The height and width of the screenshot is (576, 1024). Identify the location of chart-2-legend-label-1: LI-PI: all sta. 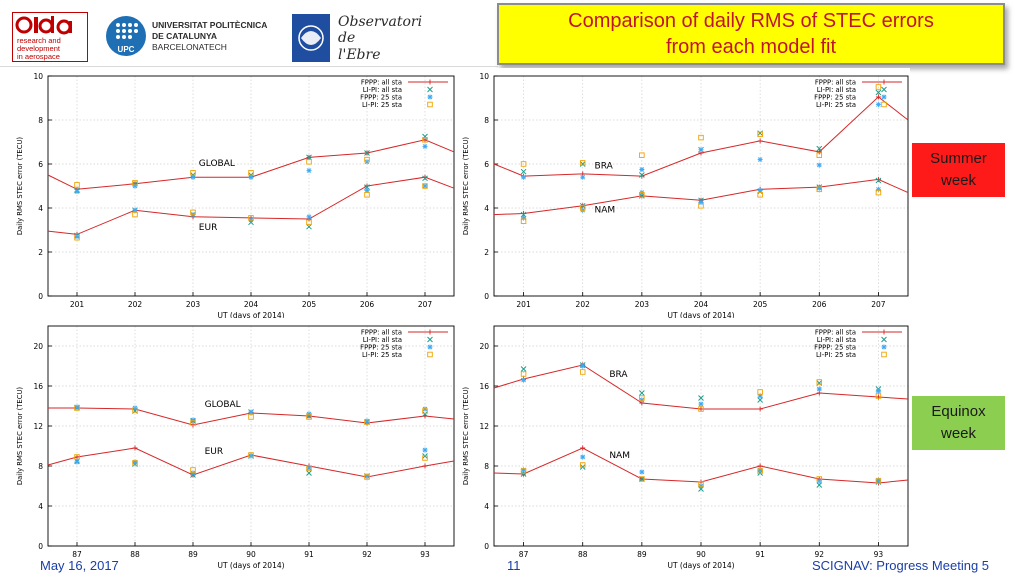
(382, 340).